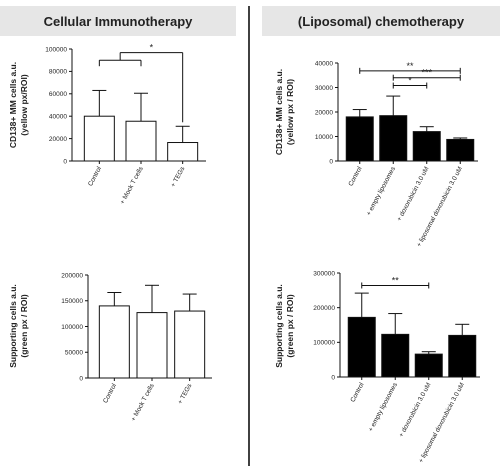 The width and height of the screenshot is (500, 472). I want to click on right-header-band, so click(381, 21).